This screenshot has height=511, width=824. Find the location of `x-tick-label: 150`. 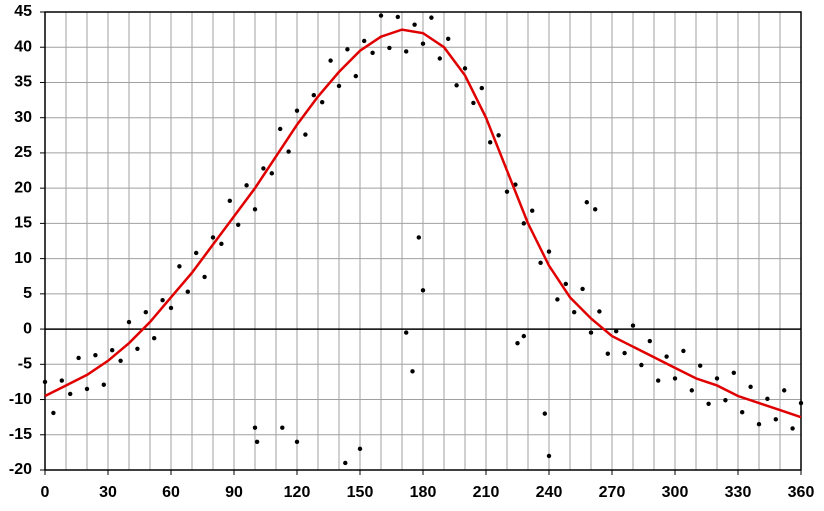

x-tick-label: 150 is located at coordinates (360, 492).